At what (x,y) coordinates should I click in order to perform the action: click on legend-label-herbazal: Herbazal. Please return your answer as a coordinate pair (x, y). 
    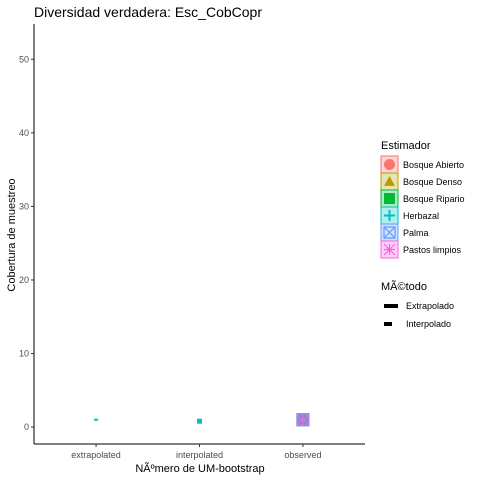
    Looking at the image, I should click on (421, 216).